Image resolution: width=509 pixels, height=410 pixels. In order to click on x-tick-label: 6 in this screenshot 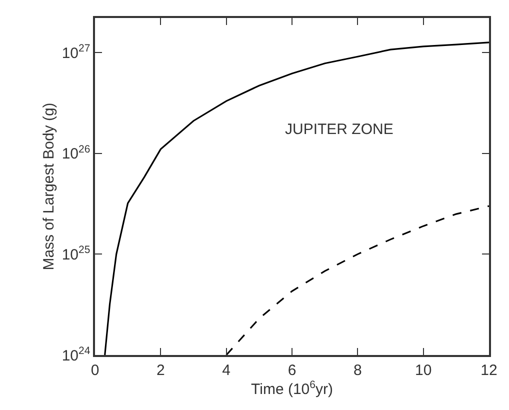, I will do `click(292, 370)`.